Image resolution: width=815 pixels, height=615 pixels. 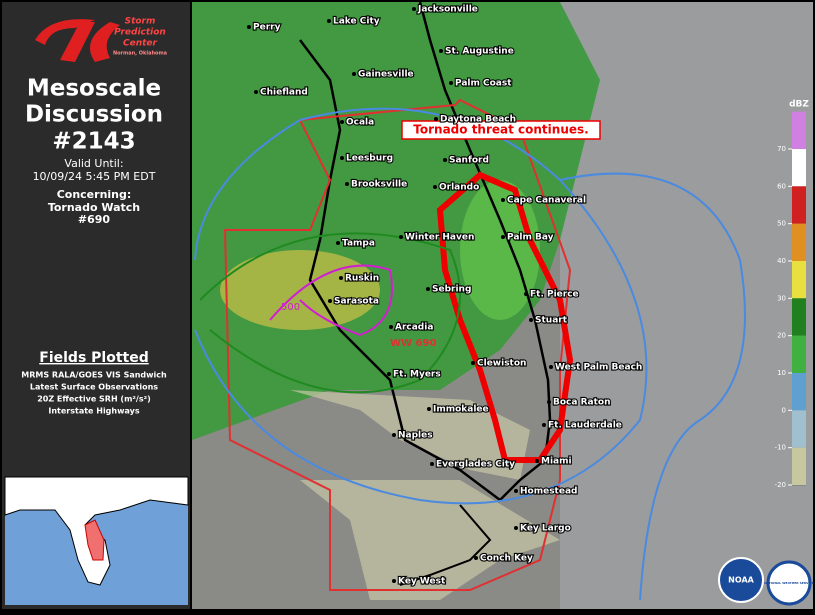 What do you see at coordinates (781, 373) in the screenshot?
I see `colorbar-tick-label: 10` at bounding box center [781, 373].